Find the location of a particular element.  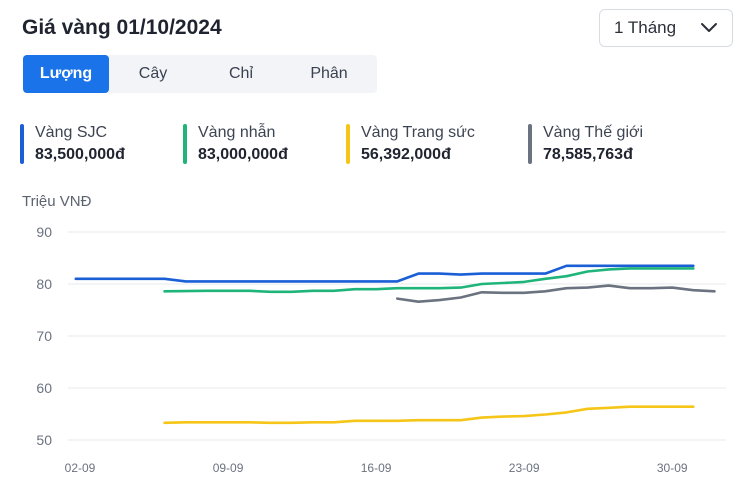

chevron-down-icon is located at coordinates (709, 27).